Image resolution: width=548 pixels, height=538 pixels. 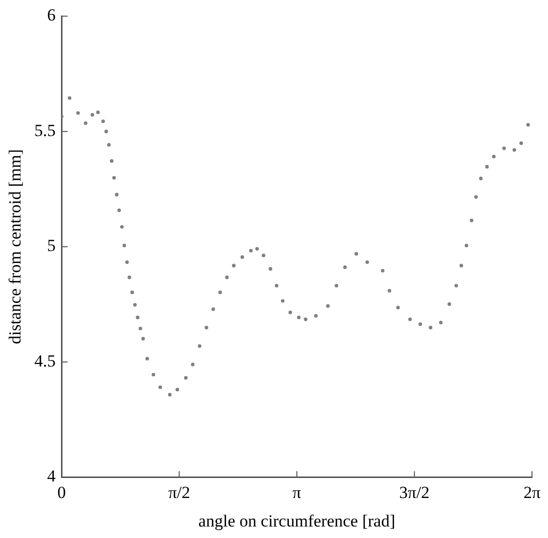 What do you see at coordinates (61, 492) in the screenshot?
I see `x-tick-label: 0` at bounding box center [61, 492].